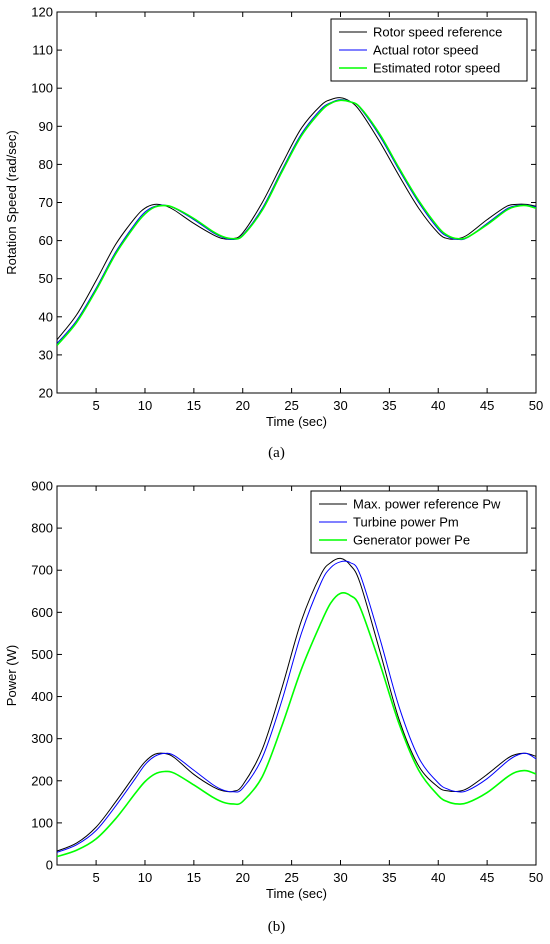 The width and height of the screenshot is (550, 944). What do you see at coordinates (46, 393) in the screenshot?
I see `y-tick-label: 20` at bounding box center [46, 393].